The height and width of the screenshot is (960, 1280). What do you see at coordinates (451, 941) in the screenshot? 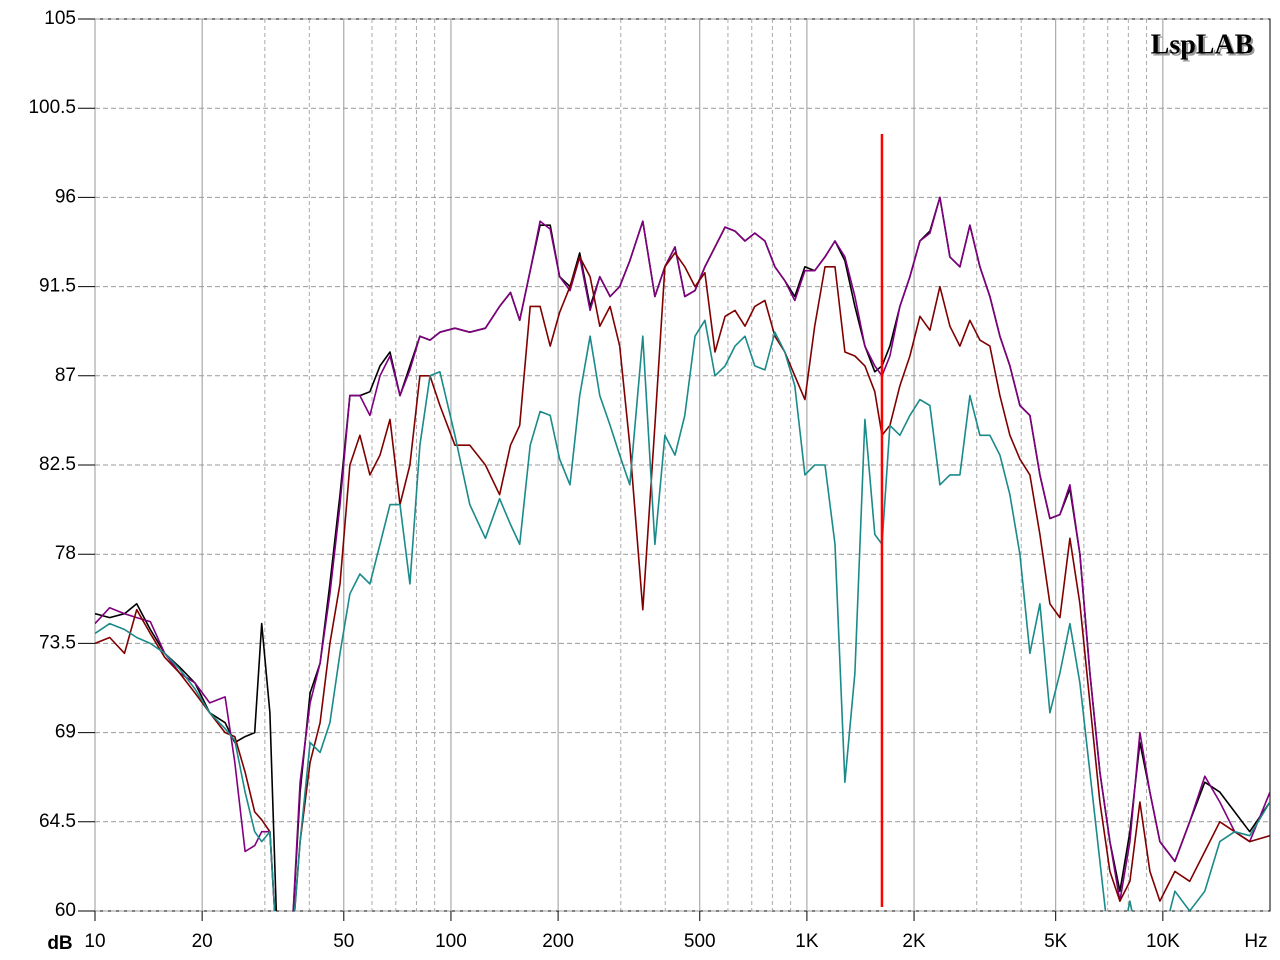
I see `x-tick-label: 100` at bounding box center [451, 941].